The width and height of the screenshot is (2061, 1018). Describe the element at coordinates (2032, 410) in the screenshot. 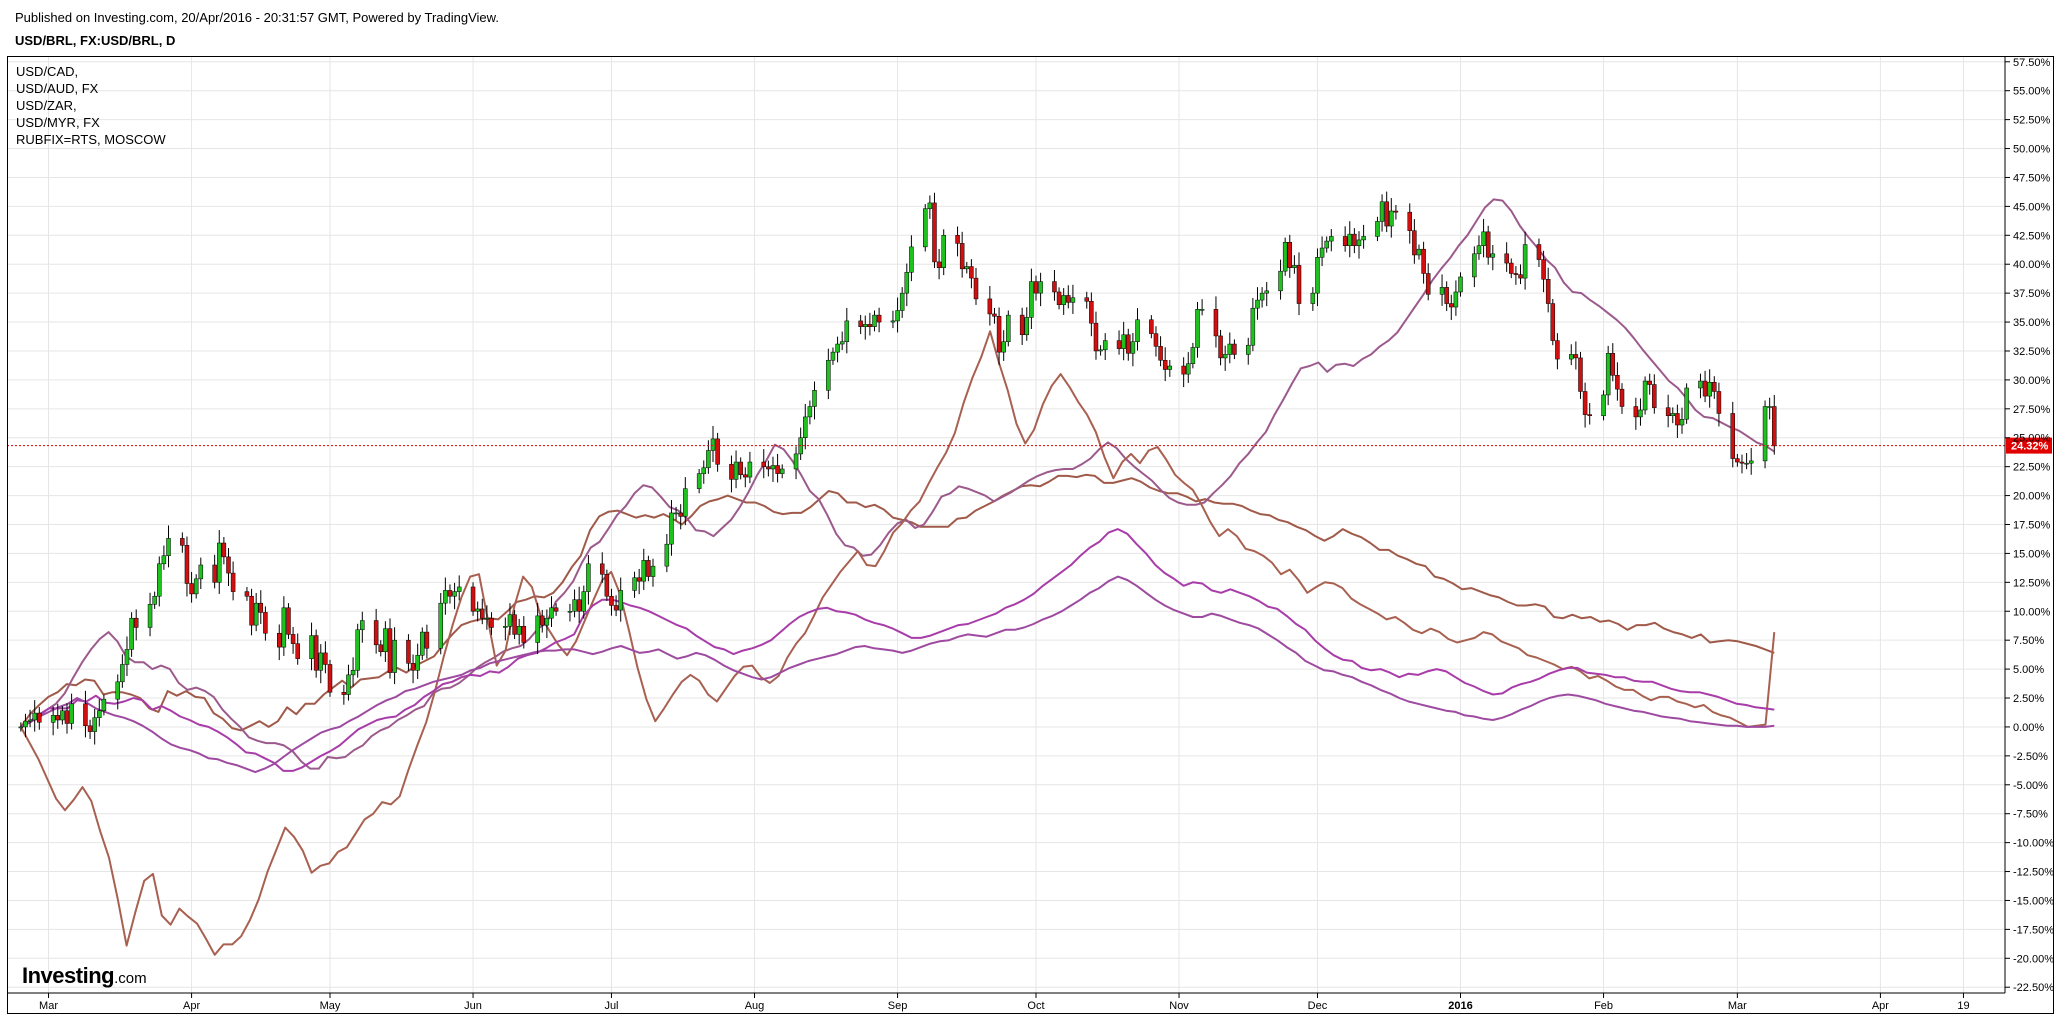

I see `y-tick-label: 27.50%` at that location.